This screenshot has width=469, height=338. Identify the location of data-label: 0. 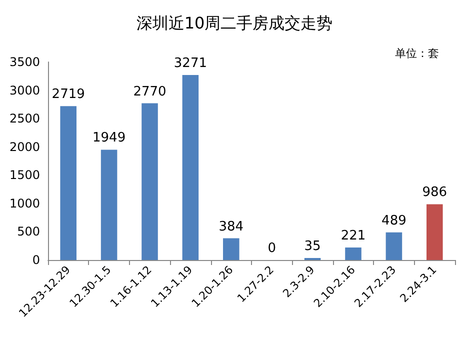
(272, 248).